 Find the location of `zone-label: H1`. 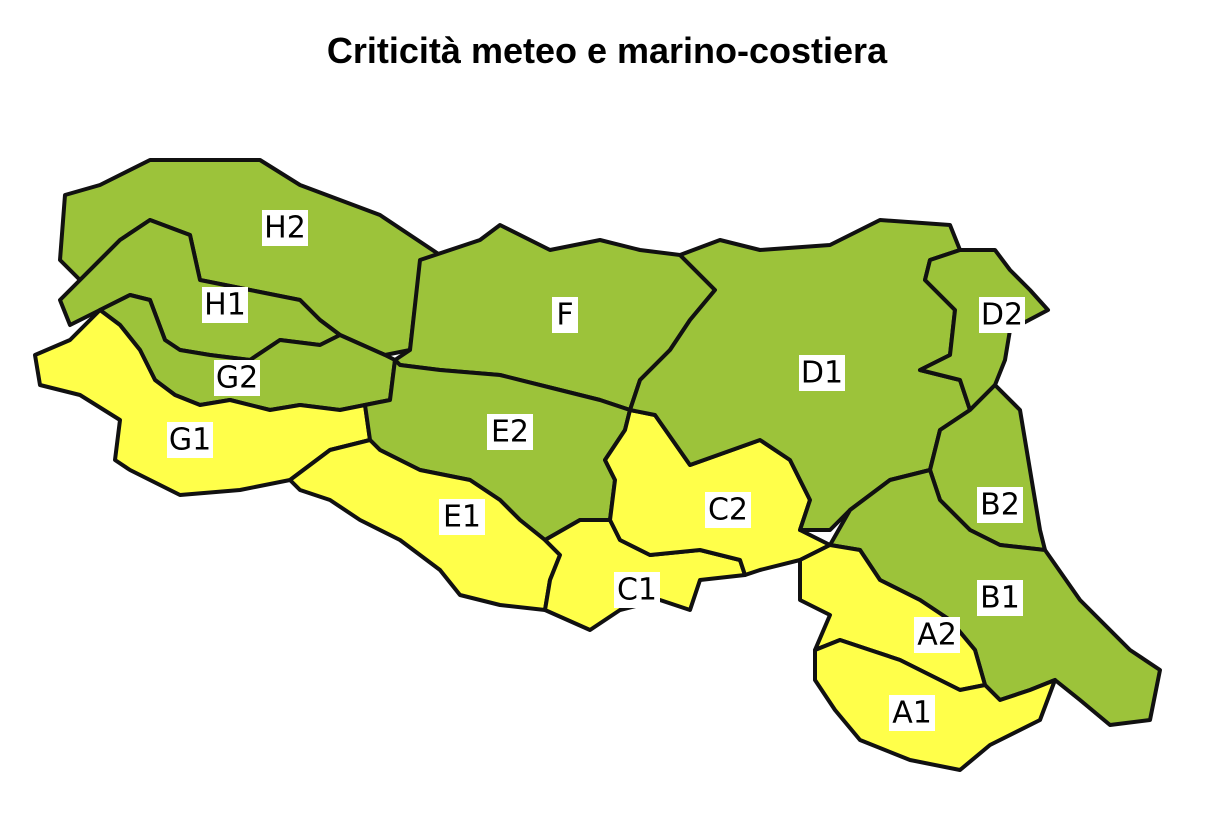

zone-label: H1 is located at coordinates (225, 305).